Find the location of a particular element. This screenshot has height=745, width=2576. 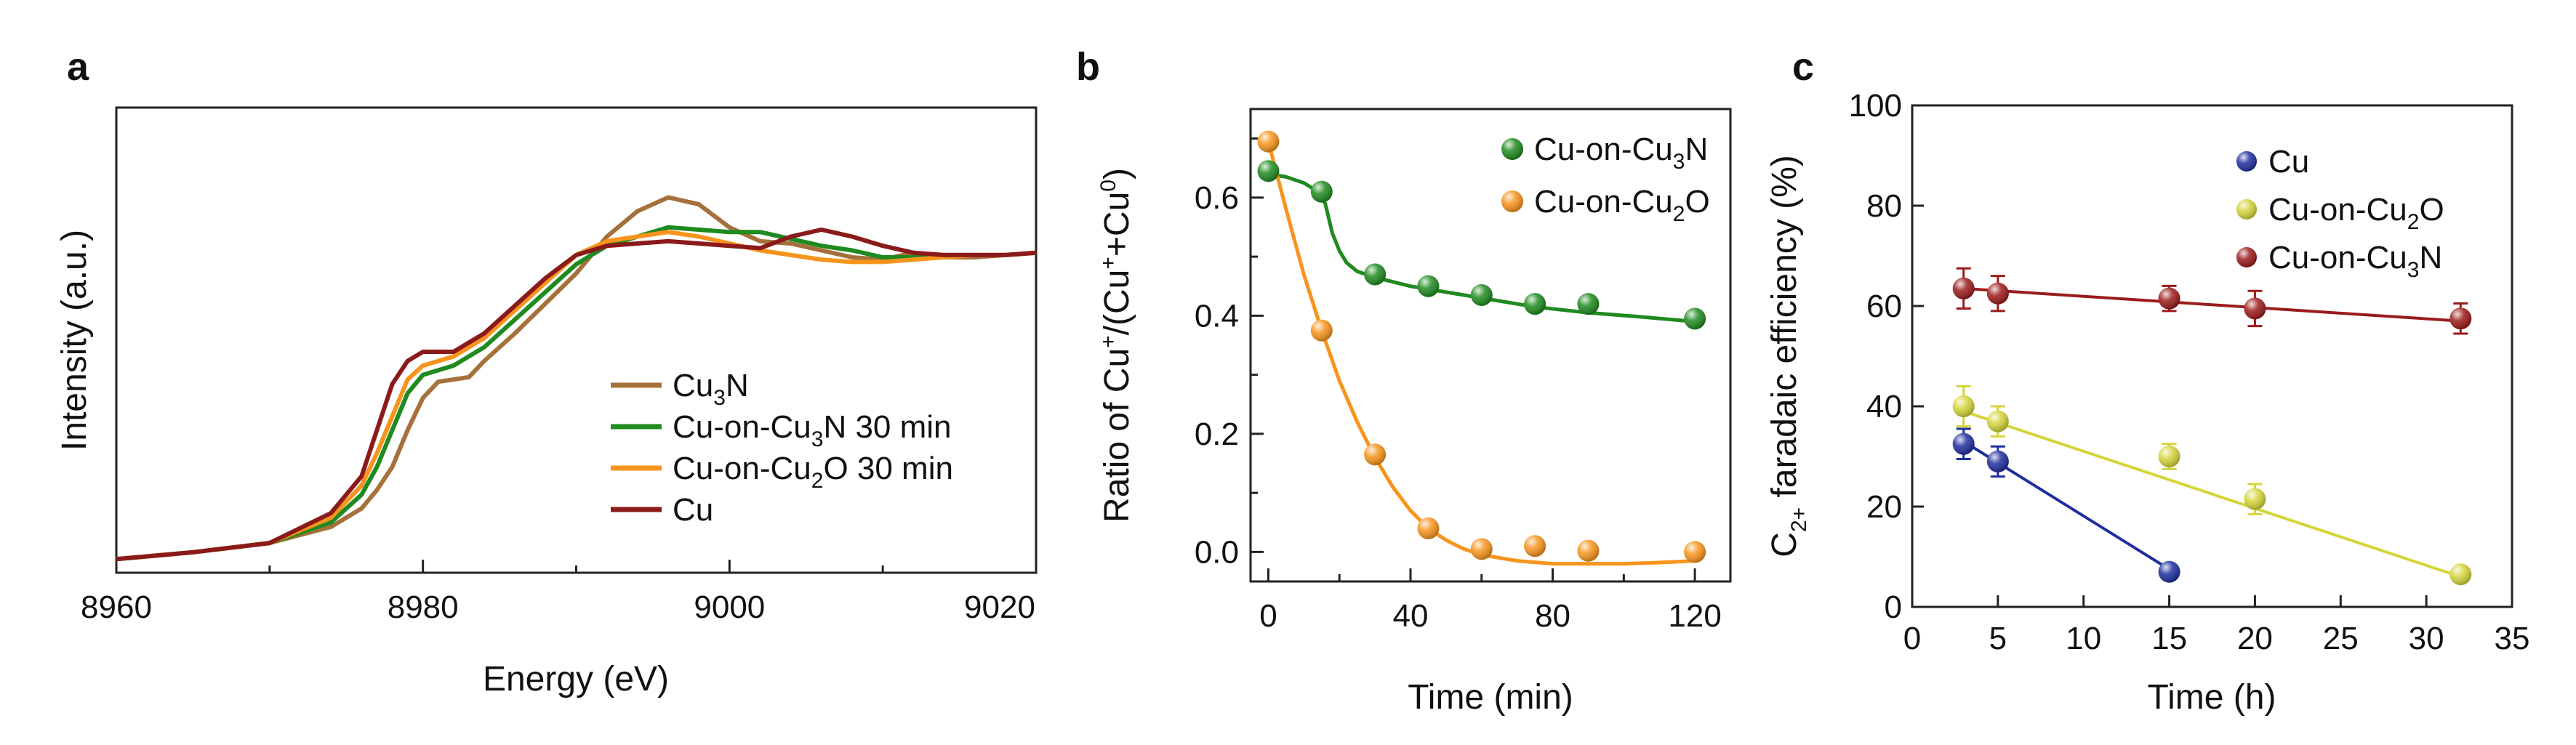

panel-b-x-tick-label: 40 is located at coordinates (1411, 616).